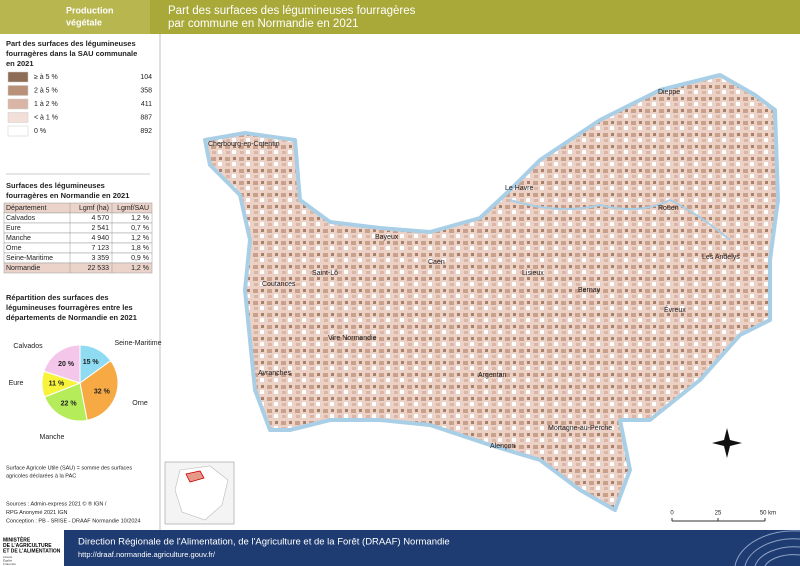  I want to click on pie-value-label: 22 %, so click(69, 403).